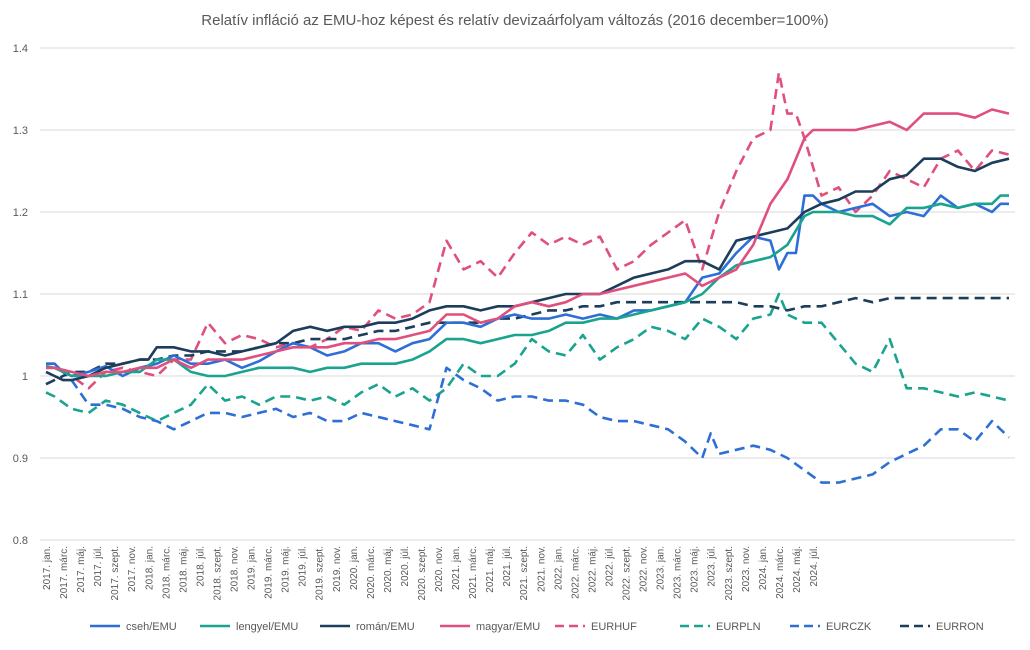 This screenshot has width=1030, height=650. I want to click on x-tick-label: 2017. szept., so click(115, 573).